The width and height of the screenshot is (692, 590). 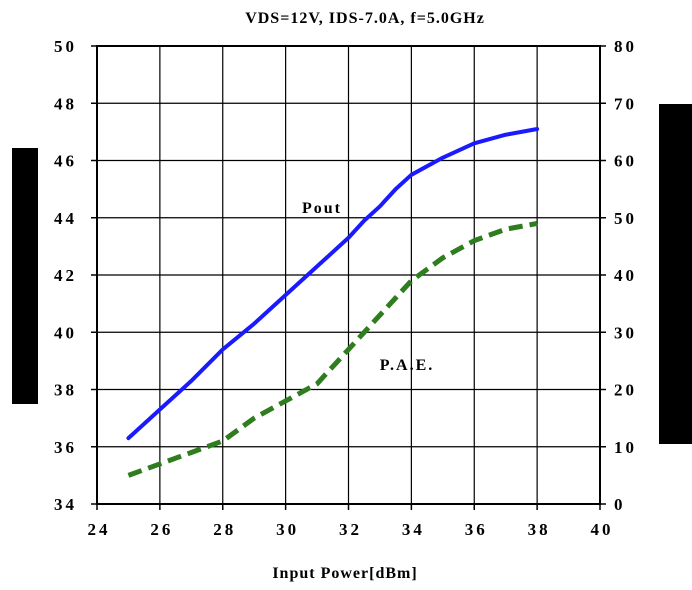 What do you see at coordinates (350, 529) in the screenshot?
I see `x-tick-label: 32` at bounding box center [350, 529].